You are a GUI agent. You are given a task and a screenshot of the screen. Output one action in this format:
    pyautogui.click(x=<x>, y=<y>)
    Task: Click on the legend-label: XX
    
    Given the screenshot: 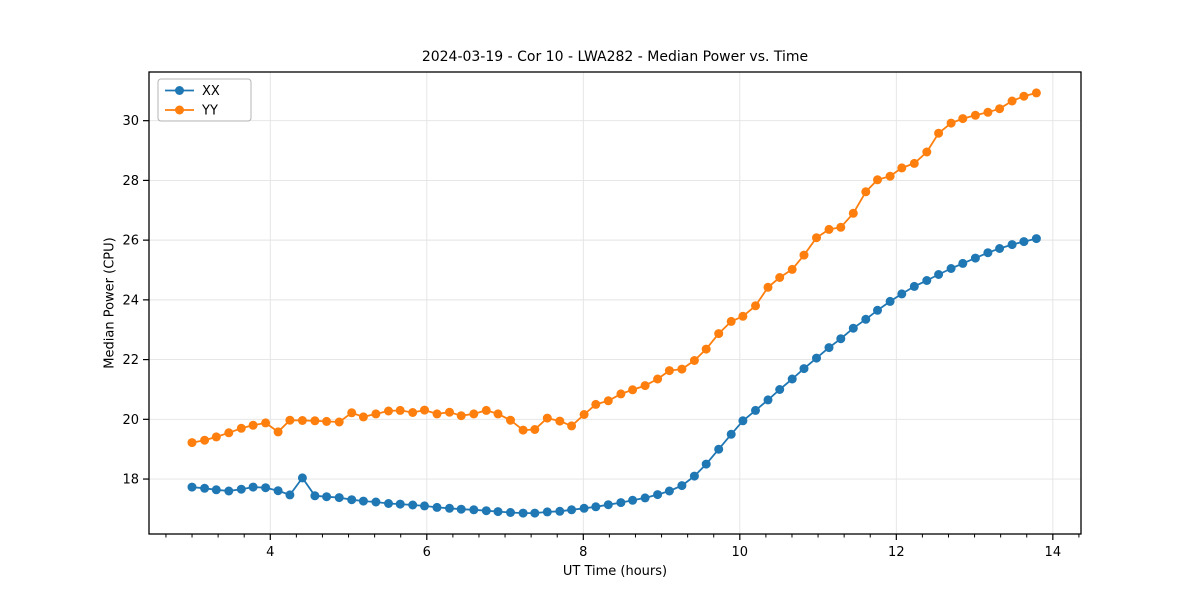 What is the action you would take?
    pyautogui.click(x=211, y=91)
    